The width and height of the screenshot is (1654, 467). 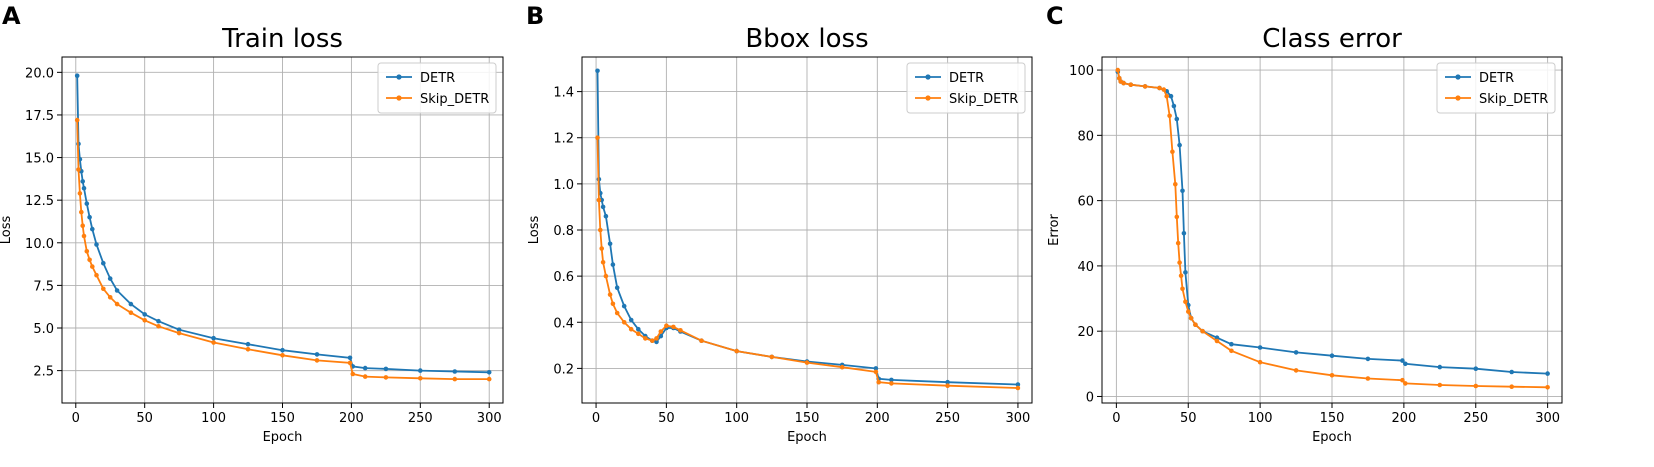 I want to click on y-tick-label: 0.2, so click(x=563, y=369).